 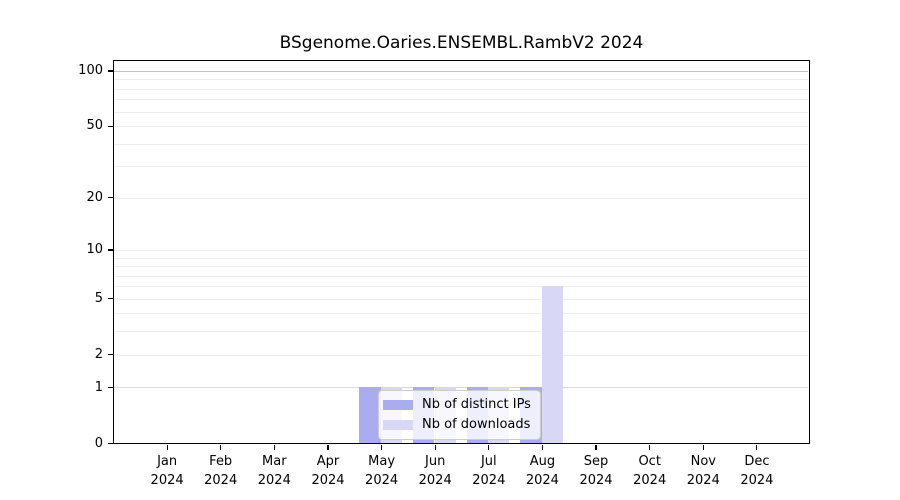 What do you see at coordinates (542, 447) in the screenshot?
I see `x-tick-mark-Aug` at bounding box center [542, 447].